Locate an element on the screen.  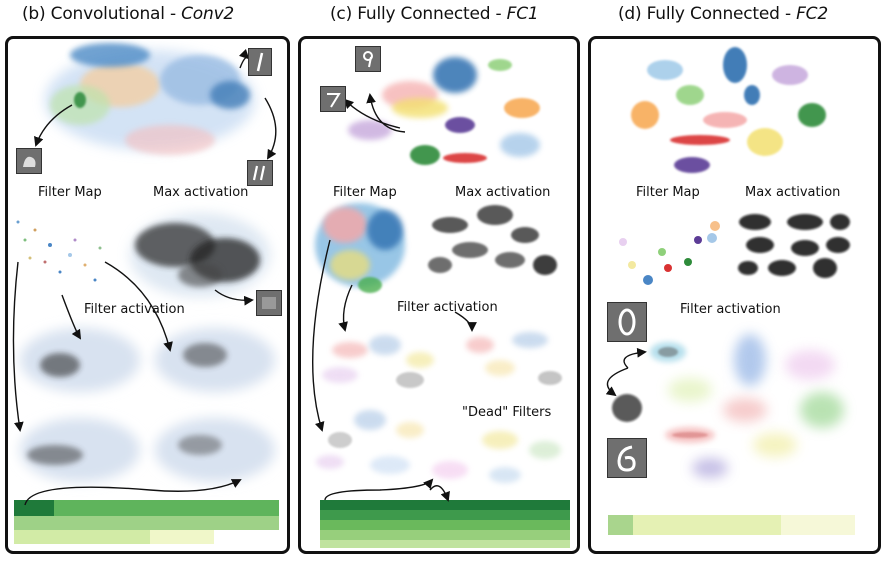
digit-thumb-zero is located at coordinates (627, 322).